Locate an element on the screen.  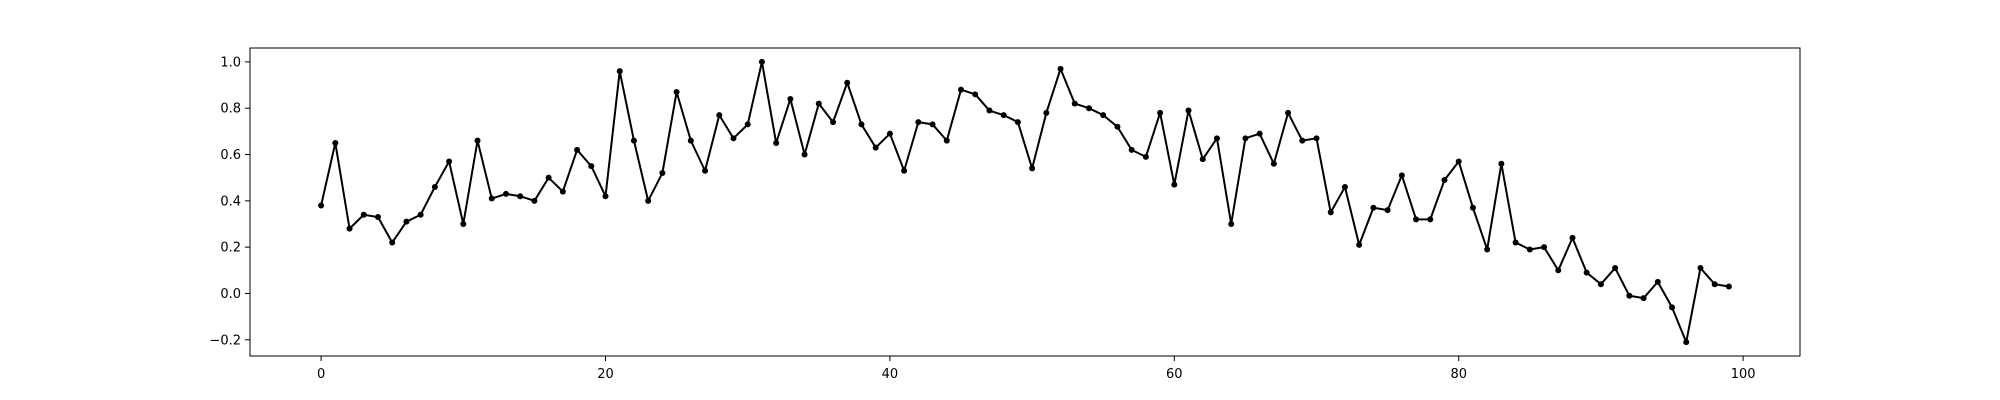
y-tick-label: −0.2 is located at coordinates (225, 340).